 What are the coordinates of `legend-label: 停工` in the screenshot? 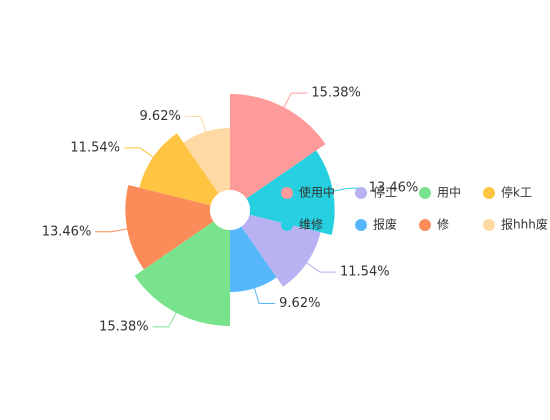 It's located at (385, 192).